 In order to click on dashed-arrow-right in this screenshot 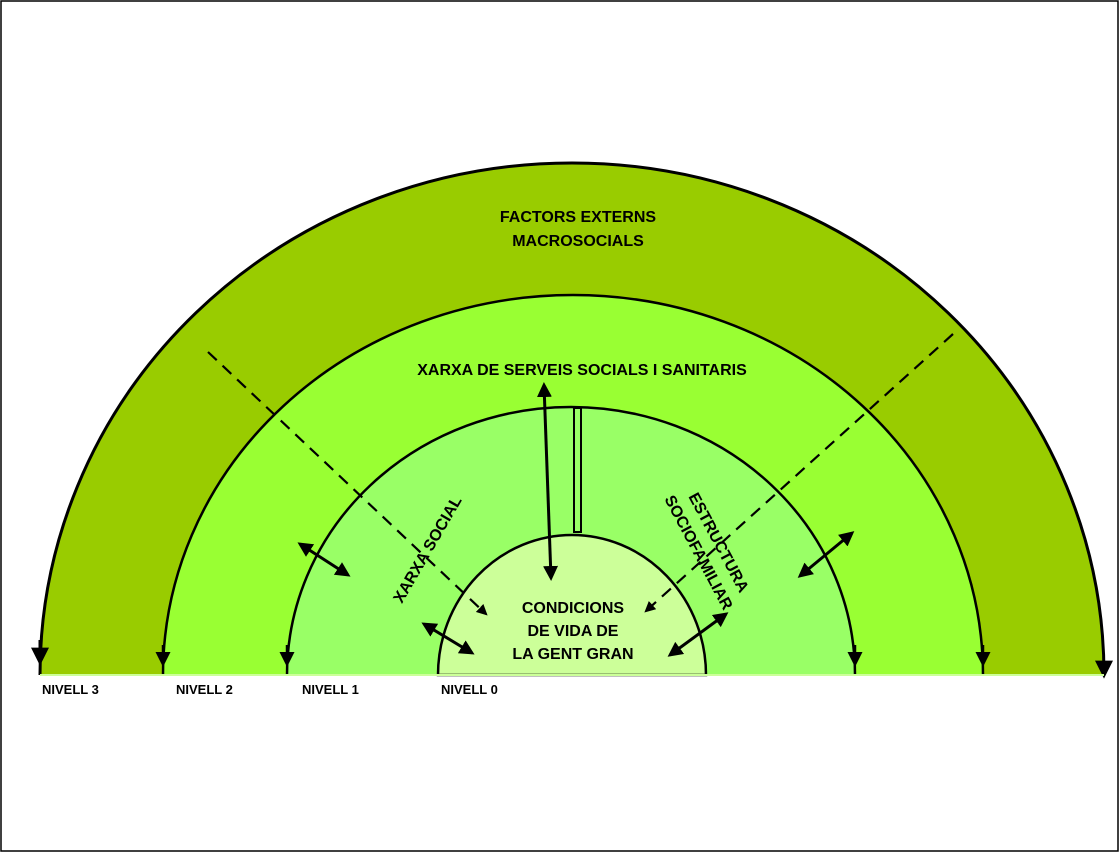, I will do `click(799, 473)`.